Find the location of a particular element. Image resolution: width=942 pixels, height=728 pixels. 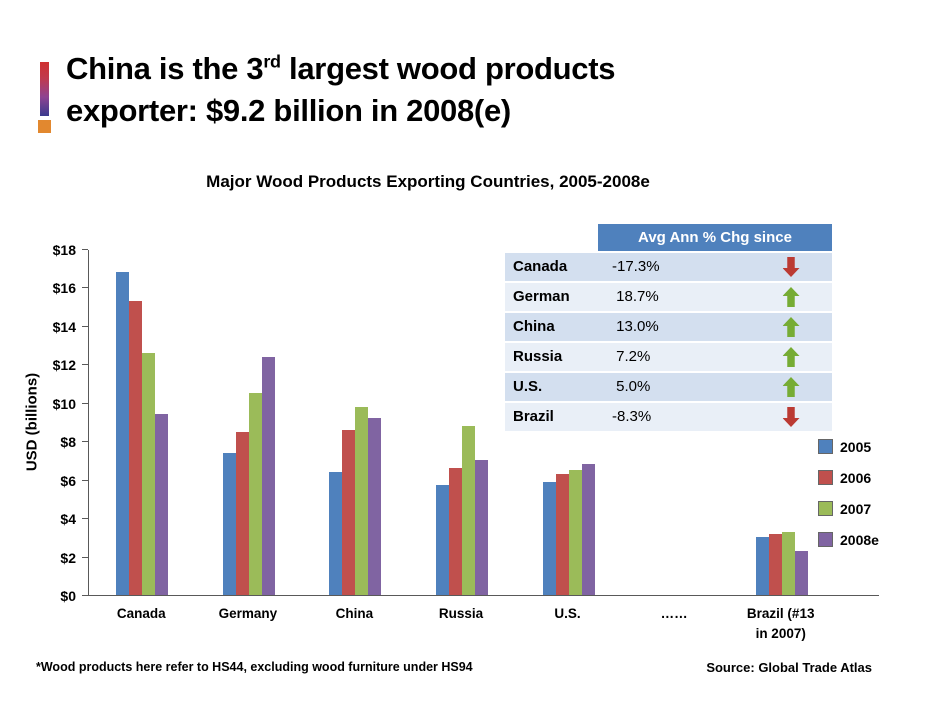

legend-item: 2006 is located at coordinates (848, 477).